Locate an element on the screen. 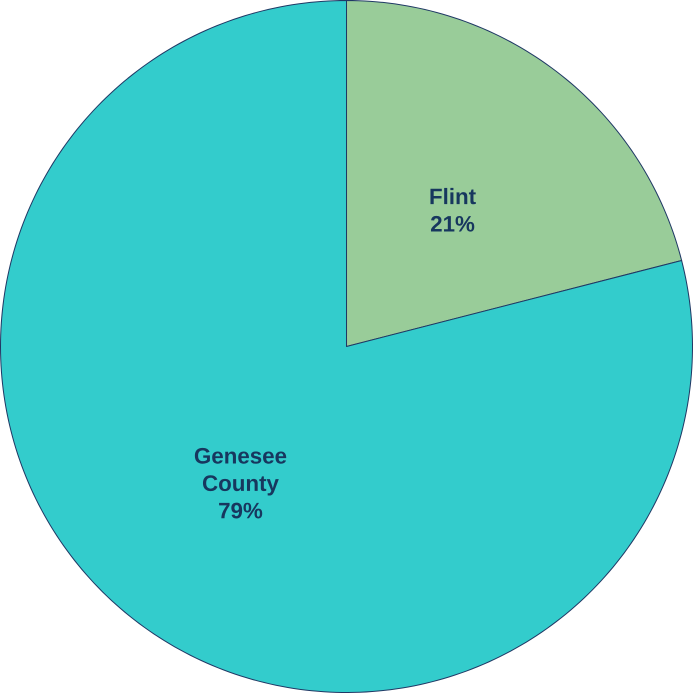  slice-label: Genesee County is located at coordinates (240, 472).